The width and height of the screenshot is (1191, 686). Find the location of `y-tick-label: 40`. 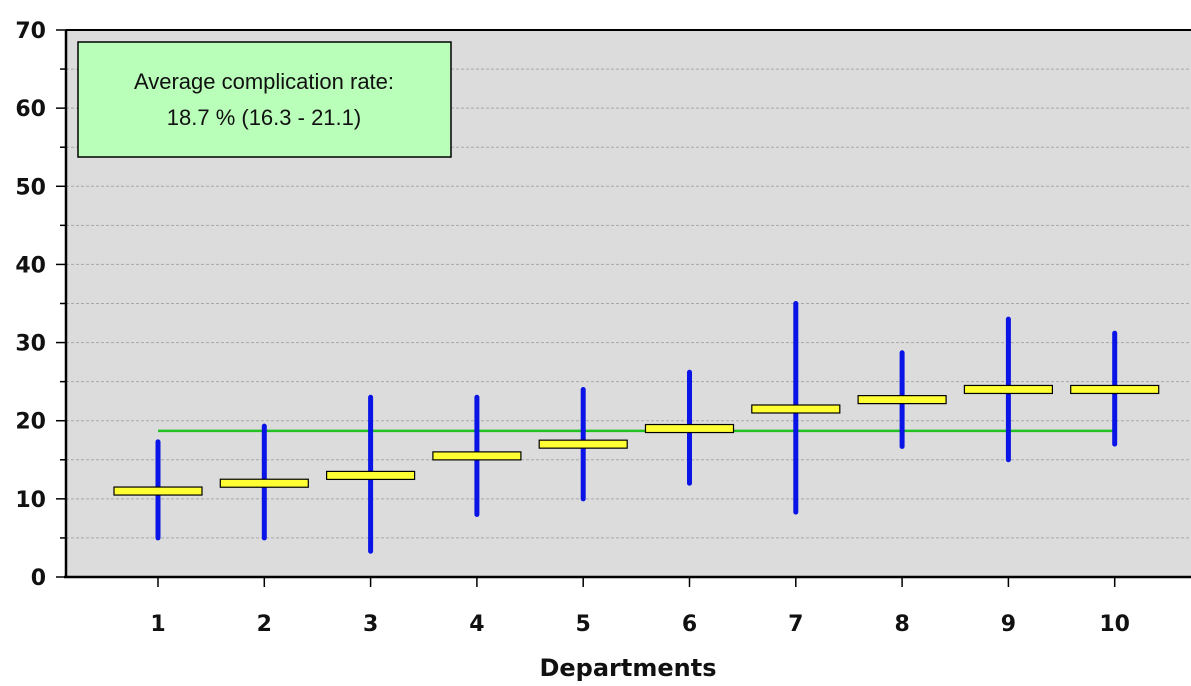

y-tick-label: 40 is located at coordinates (30, 265).